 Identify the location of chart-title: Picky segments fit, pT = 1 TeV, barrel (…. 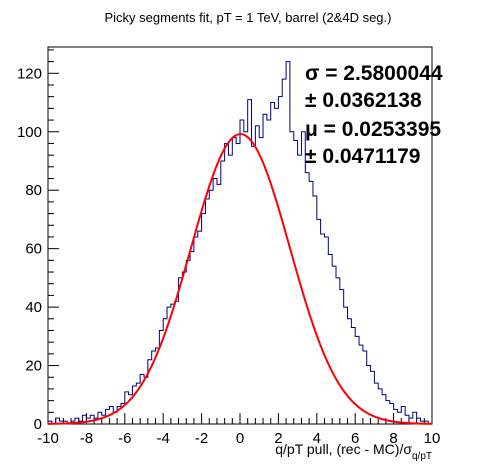
(248, 17).